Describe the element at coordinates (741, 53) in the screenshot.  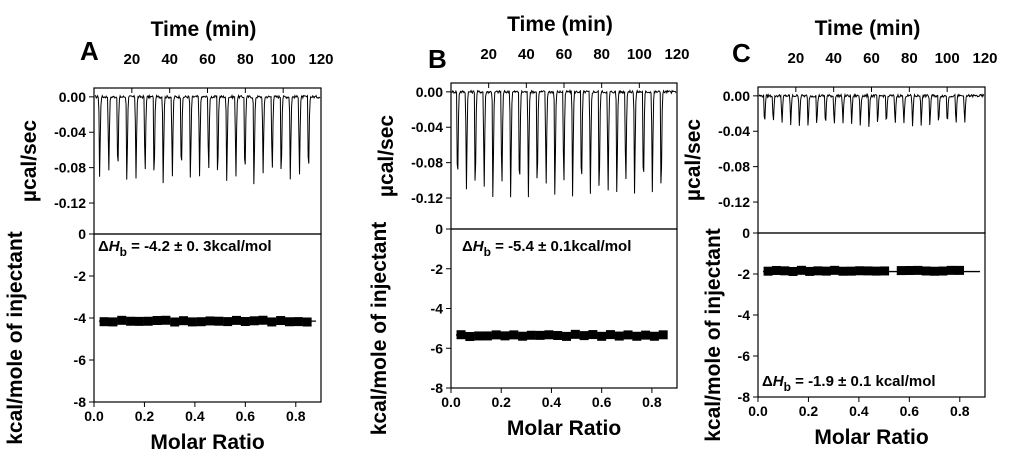
I see `panel-label: C` at that location.